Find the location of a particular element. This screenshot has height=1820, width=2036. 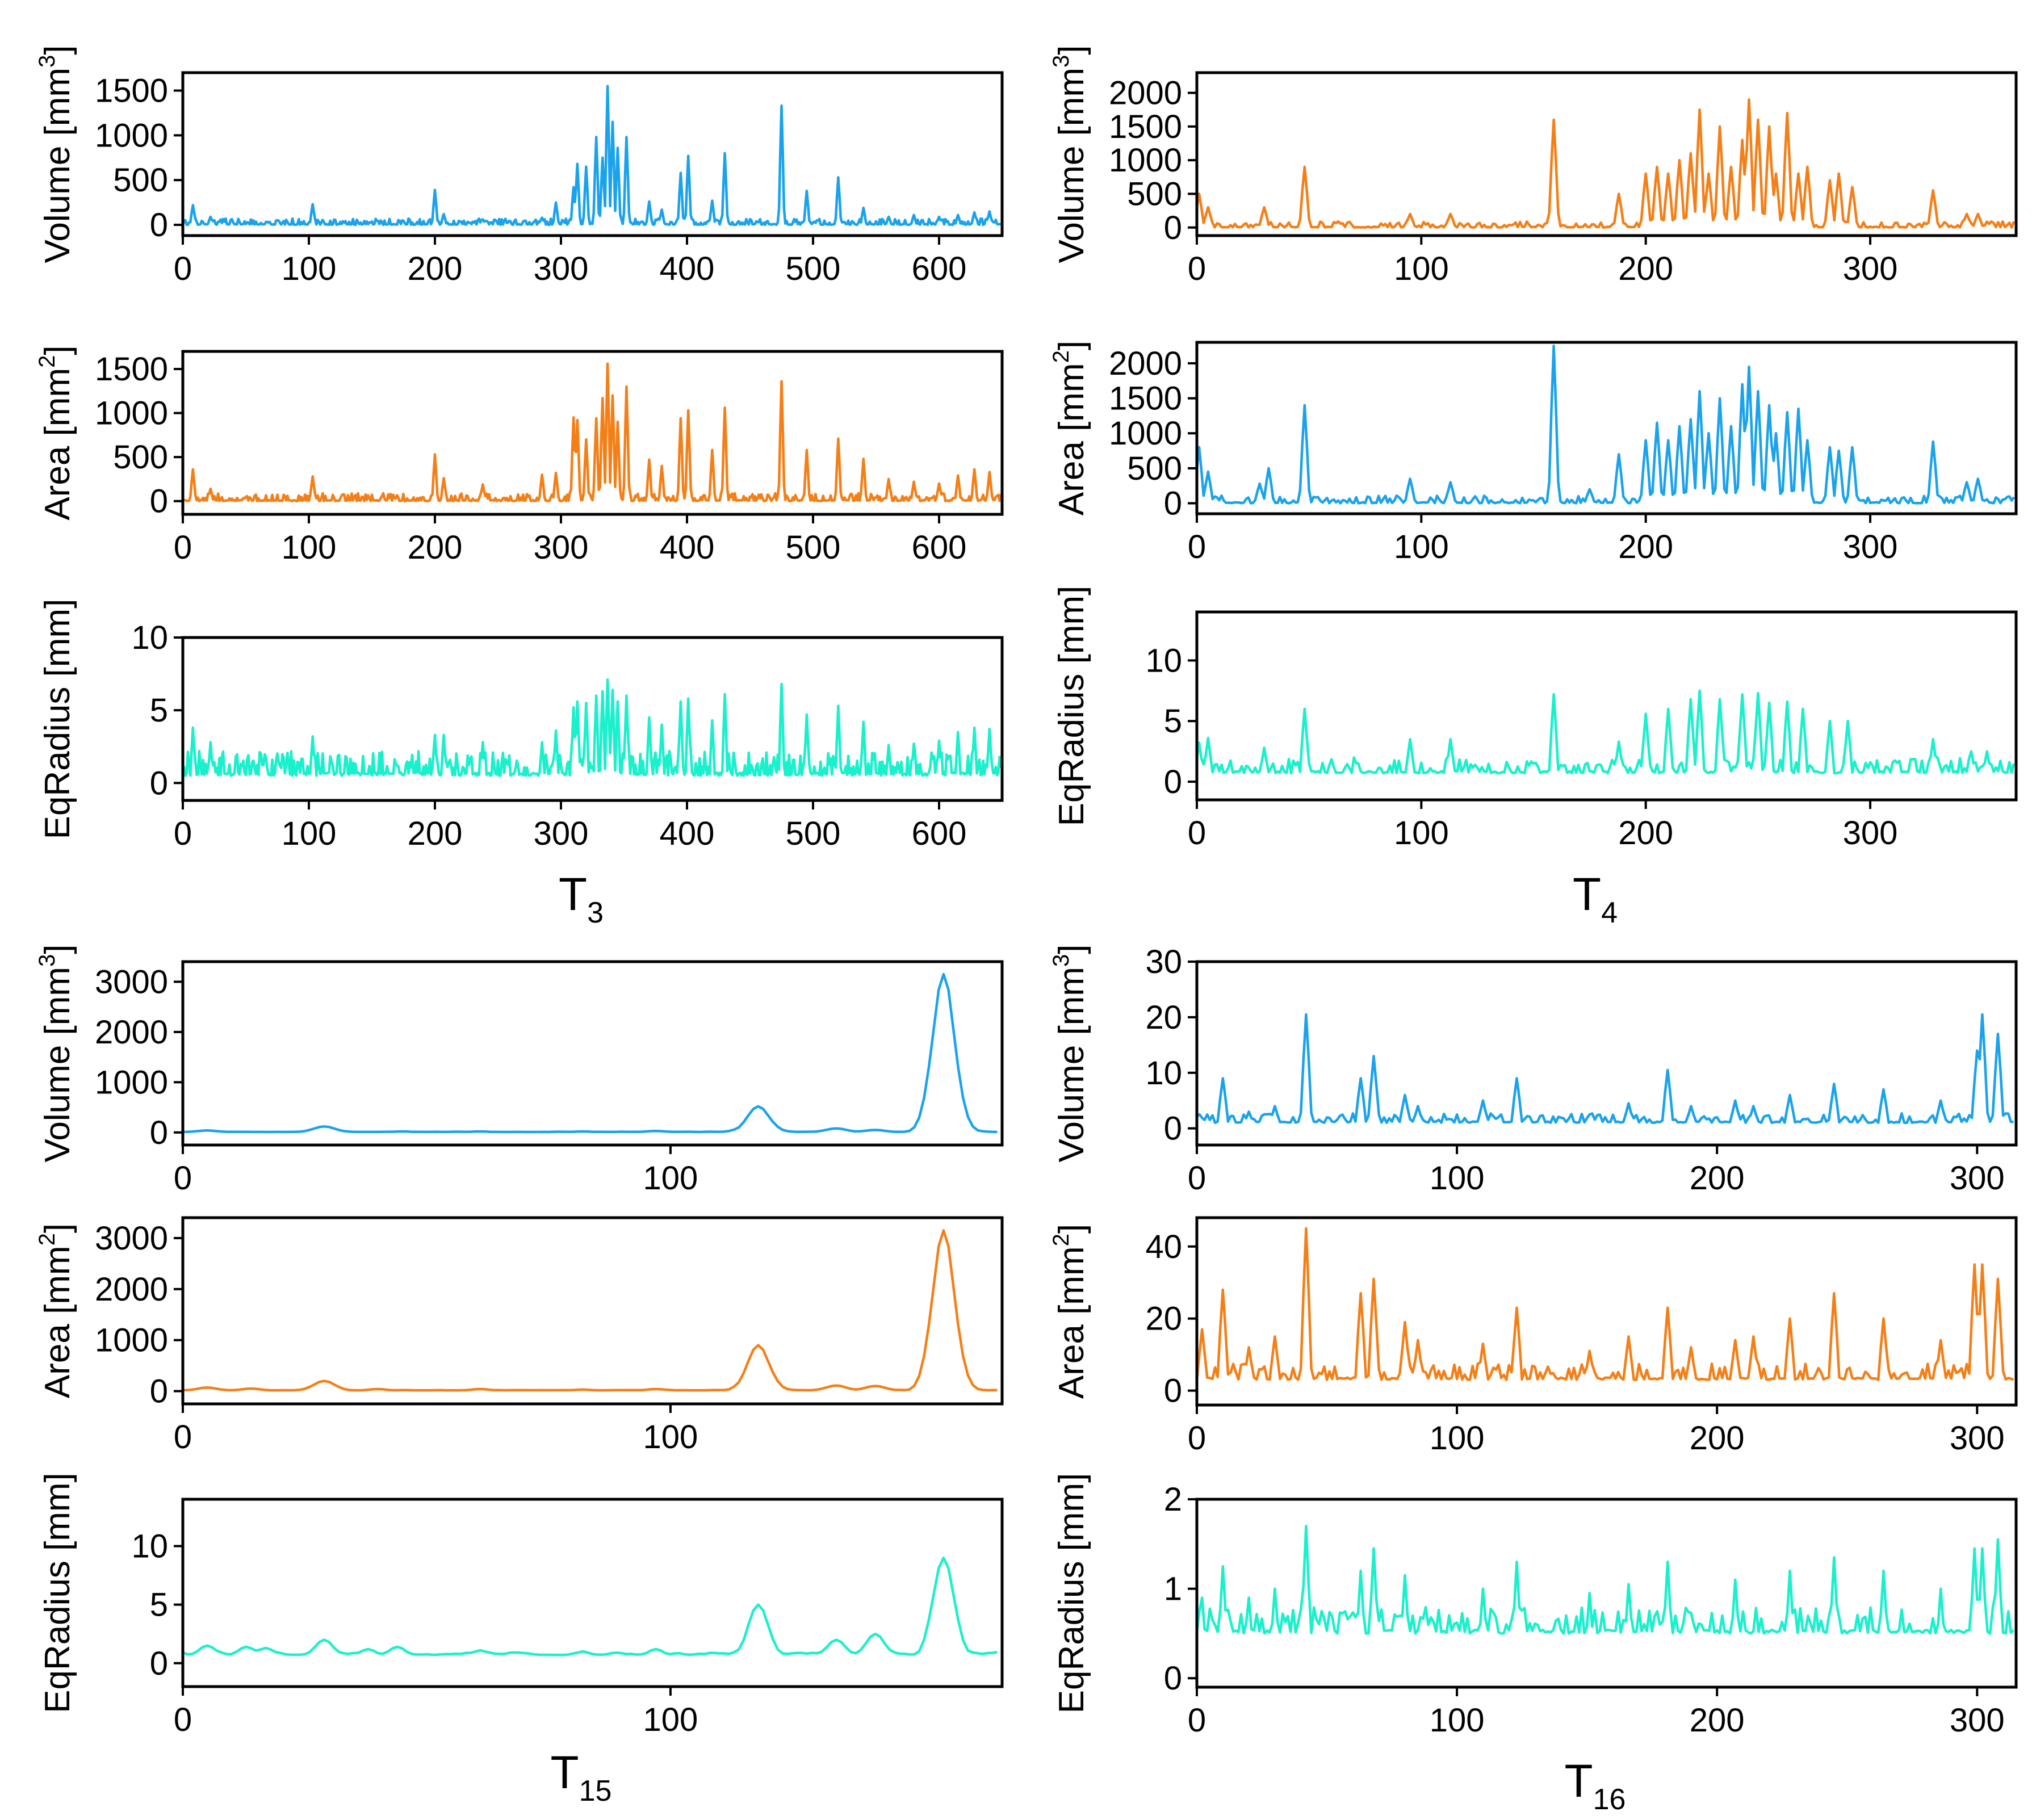

y-tick-label: 2 is located at coordinates (1173, 1499).